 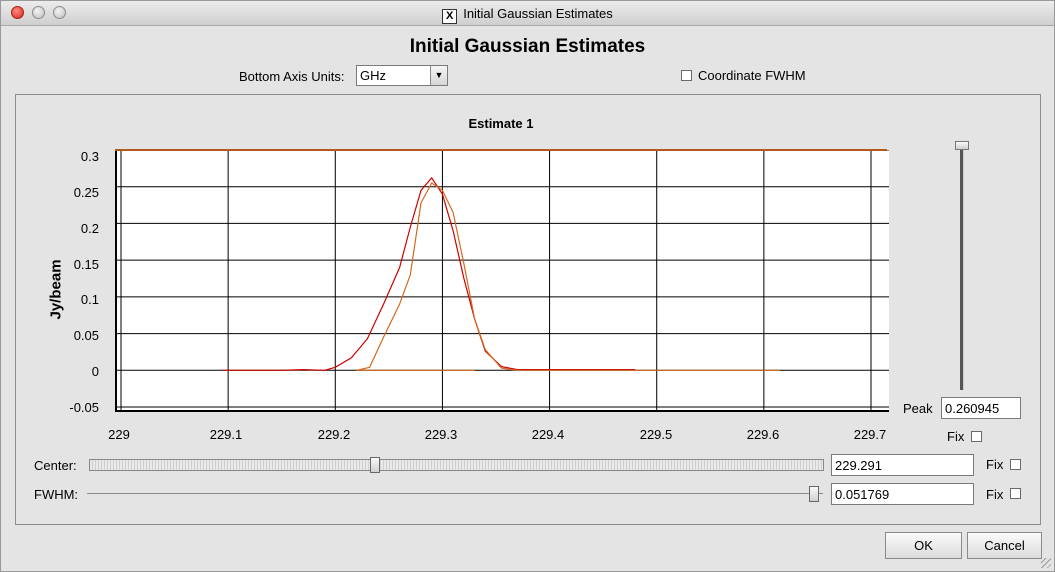 What do you see at coordinates (962, 145) in the screenshot?
I see `peak-slider-thumb` at bounding box center [962, 145].